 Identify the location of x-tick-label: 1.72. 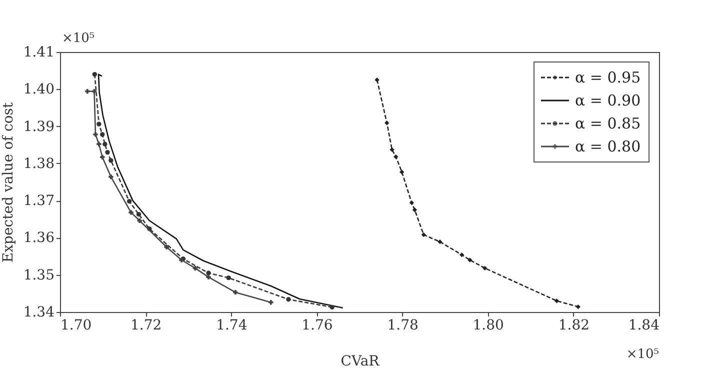
(146, 326).